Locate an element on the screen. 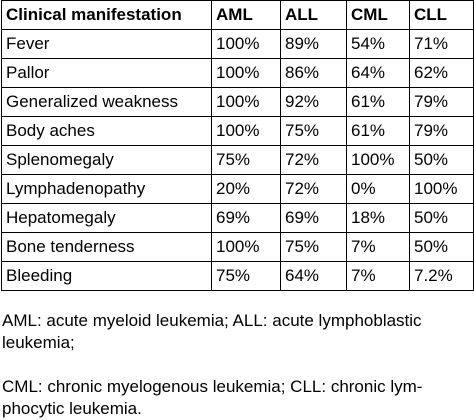 The image size is (474, 420). table-row: Pallor 100% 86% 64% 62% is located at coordinates (237, 73).